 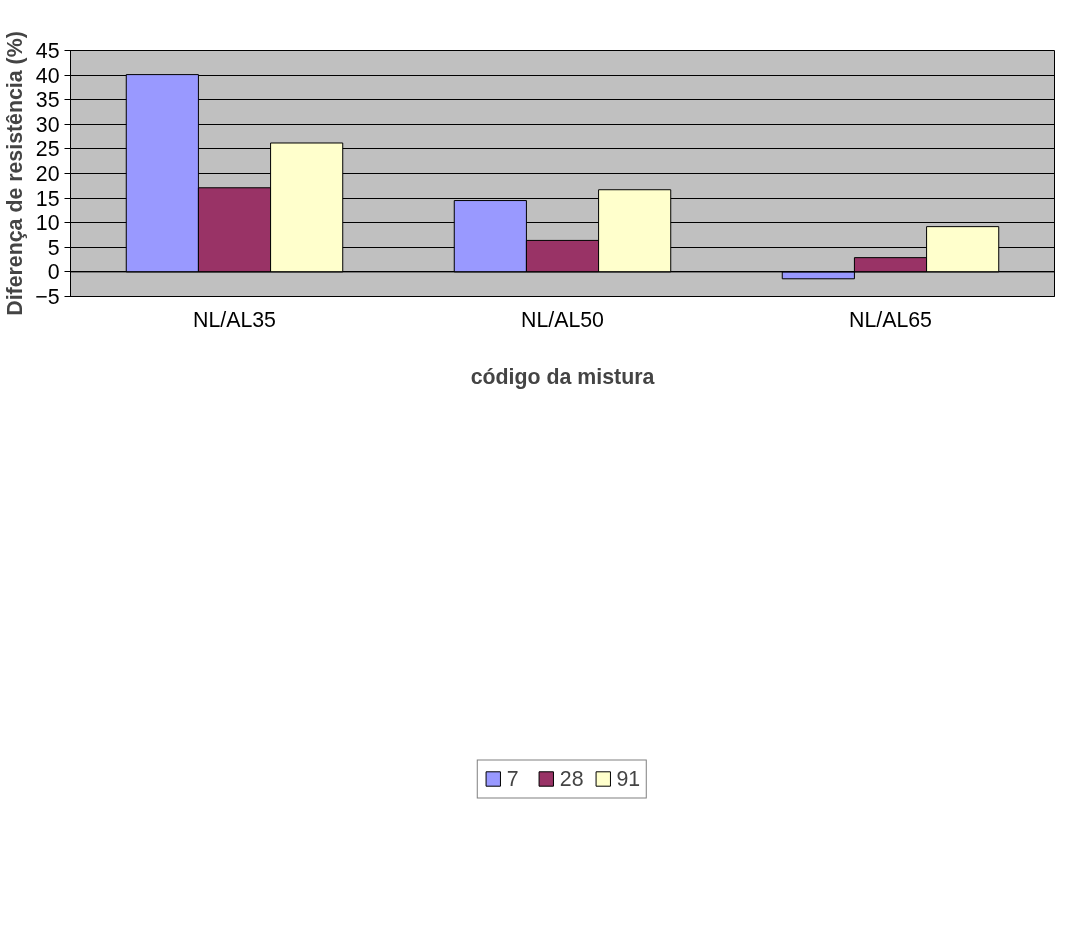 What do you see at coordinates (571, 779) in the screenshot?
I see `legend-label: 28` at bounding box center [571, 779].